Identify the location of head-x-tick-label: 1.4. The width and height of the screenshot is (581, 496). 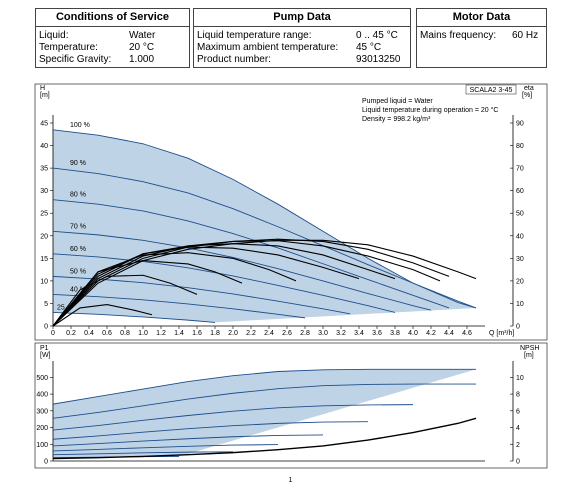
(179, 333).